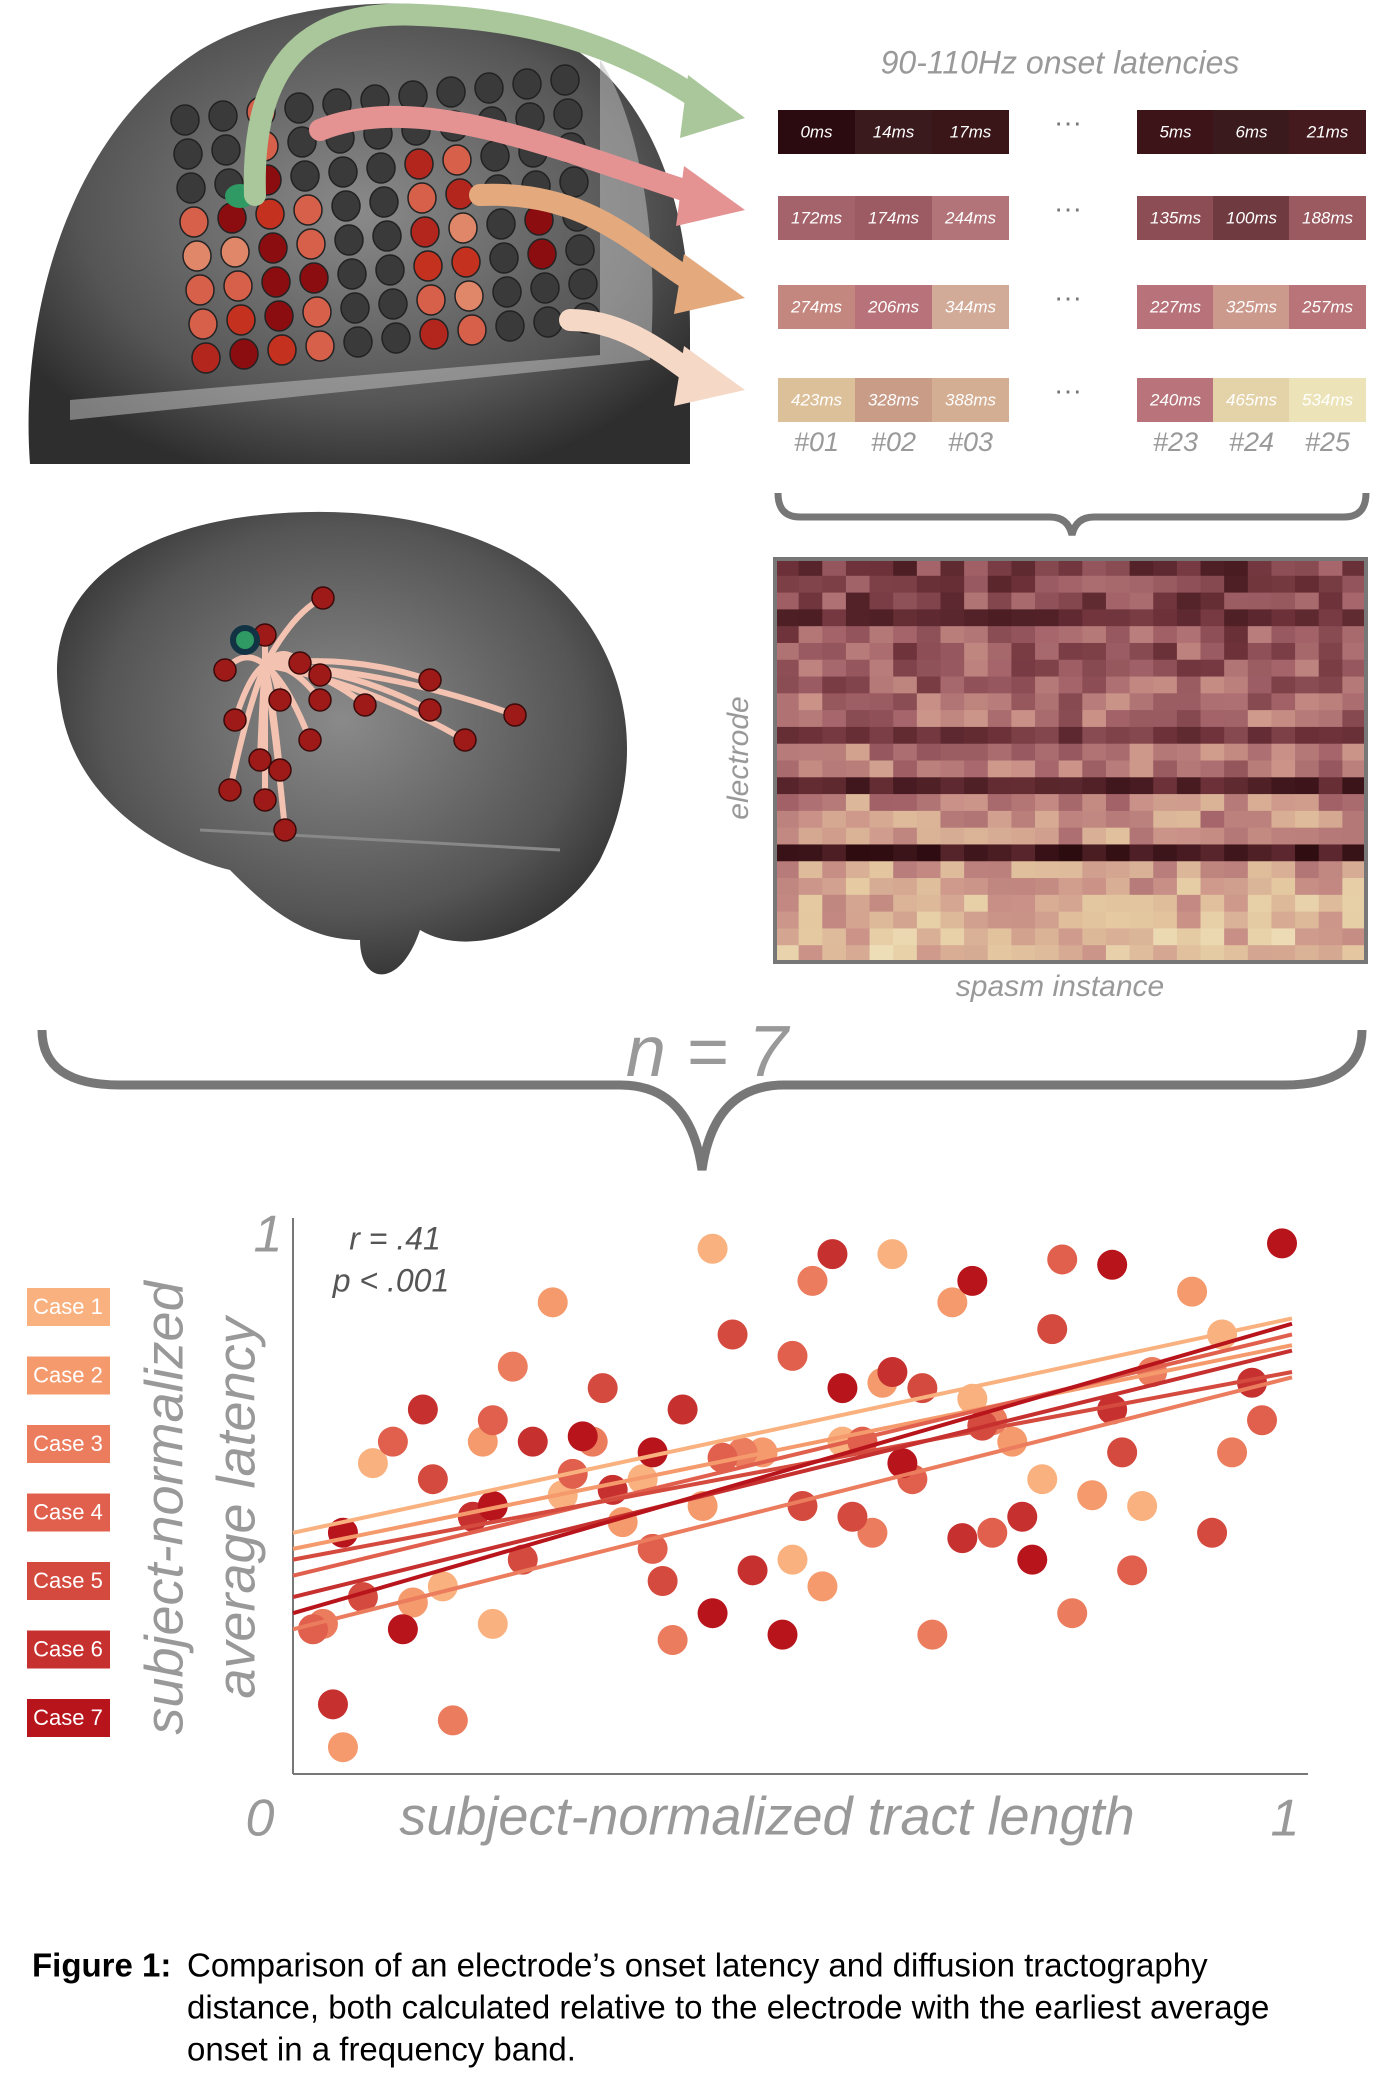 This screenshot has width=1400, height=2100. Describe the element at coordinates (1068, 121) in the screenshot. I see `ellipsis: ···` at that location.